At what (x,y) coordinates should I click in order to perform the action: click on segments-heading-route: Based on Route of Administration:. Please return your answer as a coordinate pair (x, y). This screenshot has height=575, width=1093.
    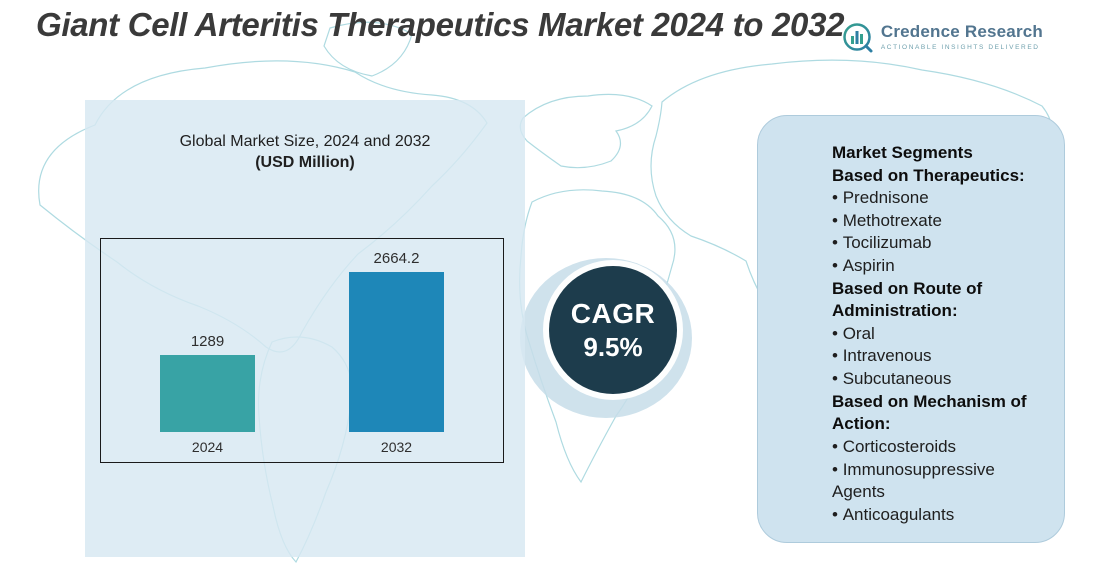
    Looking at the image, I should click on (907, 299).